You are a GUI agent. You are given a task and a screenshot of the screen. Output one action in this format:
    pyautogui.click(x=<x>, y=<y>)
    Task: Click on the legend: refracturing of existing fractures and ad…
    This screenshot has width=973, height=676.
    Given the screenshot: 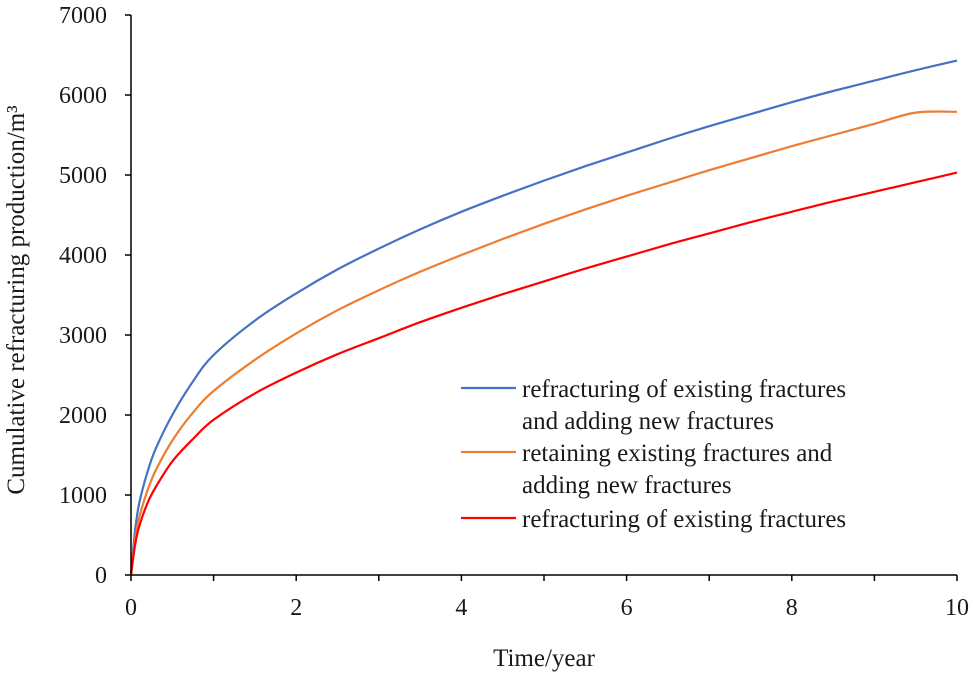 What is the action you would take?
    pyautogui.click(x=653, y=454)
    